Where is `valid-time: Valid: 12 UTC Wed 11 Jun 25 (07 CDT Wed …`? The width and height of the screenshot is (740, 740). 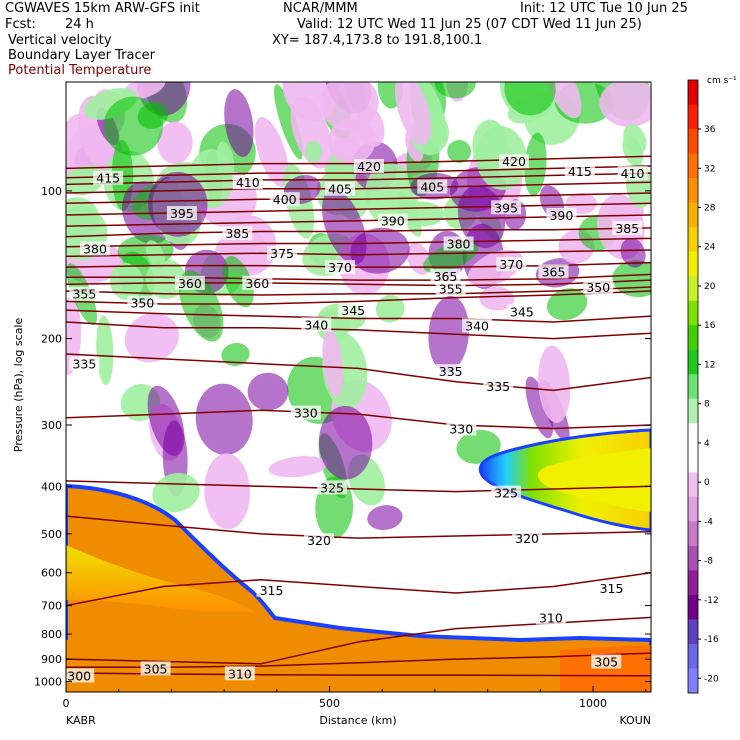 valid-time: Valid: 12 UTC Wed 11 Jun 25 (07 CDT Wed … is located at coordinates (469, 24).